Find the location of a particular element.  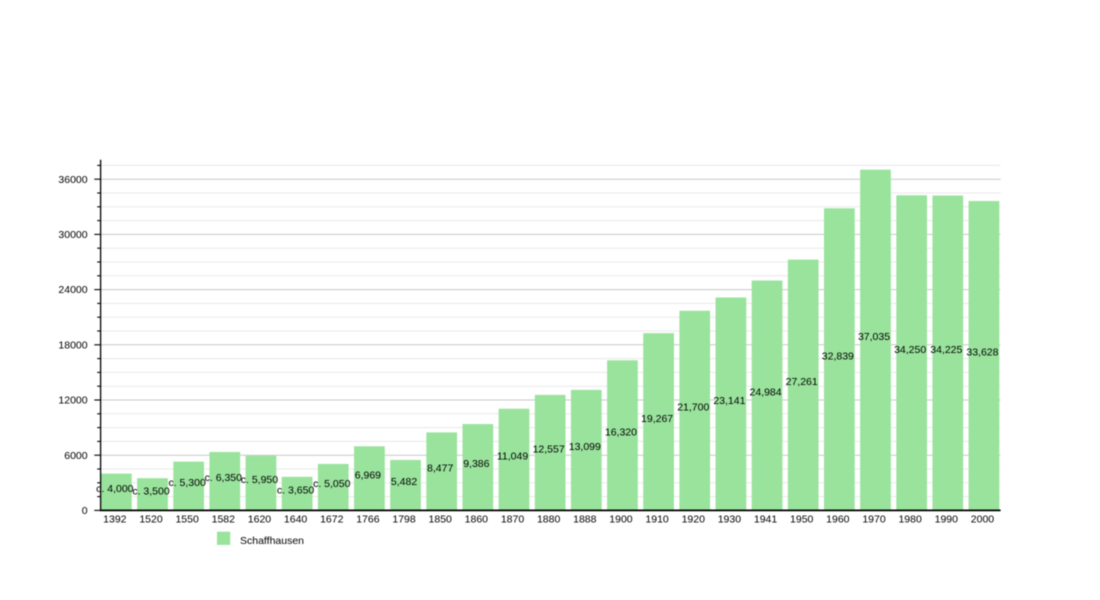

svg-text: c. 3,650 is located at coordinates (296, 491).